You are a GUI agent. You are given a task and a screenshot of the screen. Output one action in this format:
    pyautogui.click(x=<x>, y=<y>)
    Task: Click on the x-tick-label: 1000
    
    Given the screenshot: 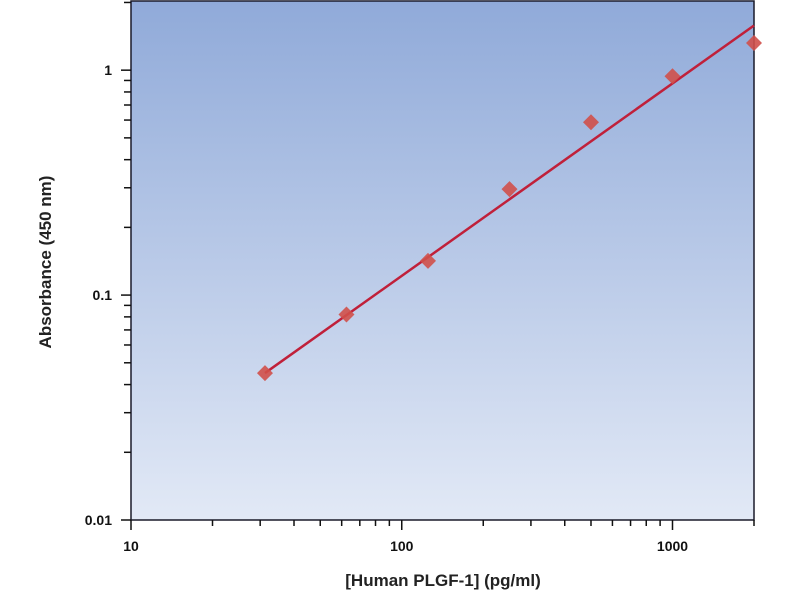 What is the action you would take?
    pyautogui.click(x=672, y=546)
    